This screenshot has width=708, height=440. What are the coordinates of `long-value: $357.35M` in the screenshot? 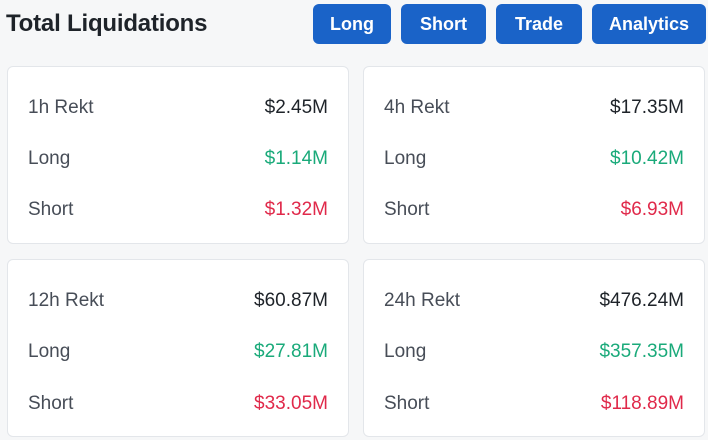 It's located at (641, 351).